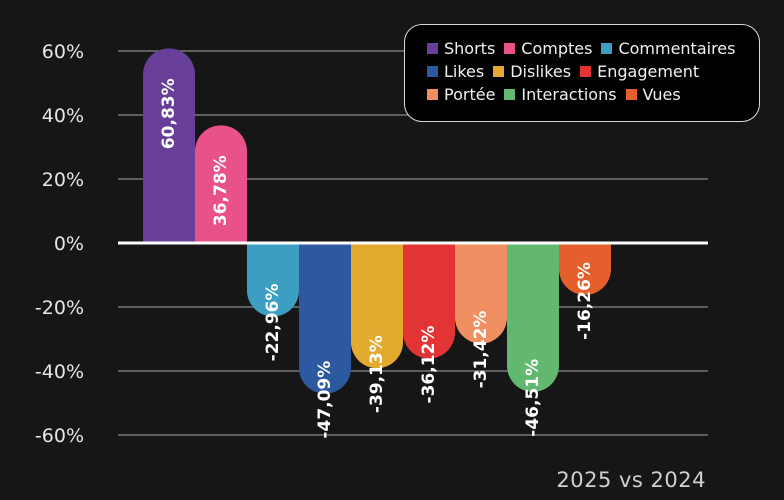 This screenshot has width=784, height=500. I want to click on legend-label: Engagement, so click(648, 71).